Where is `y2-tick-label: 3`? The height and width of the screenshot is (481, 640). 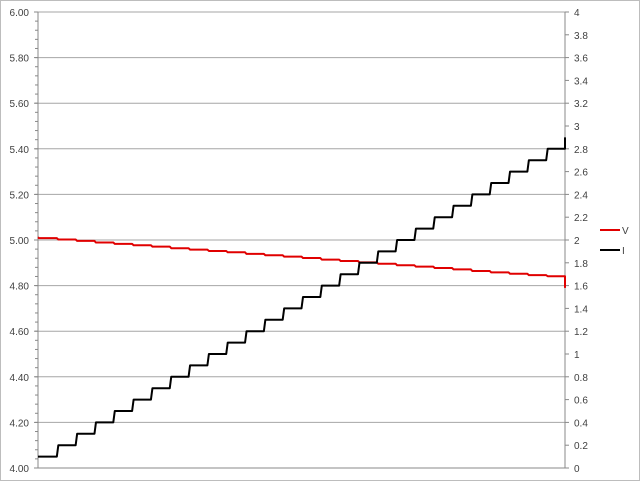
y2-tick-label: 3 is located at coordinates (577, 127).